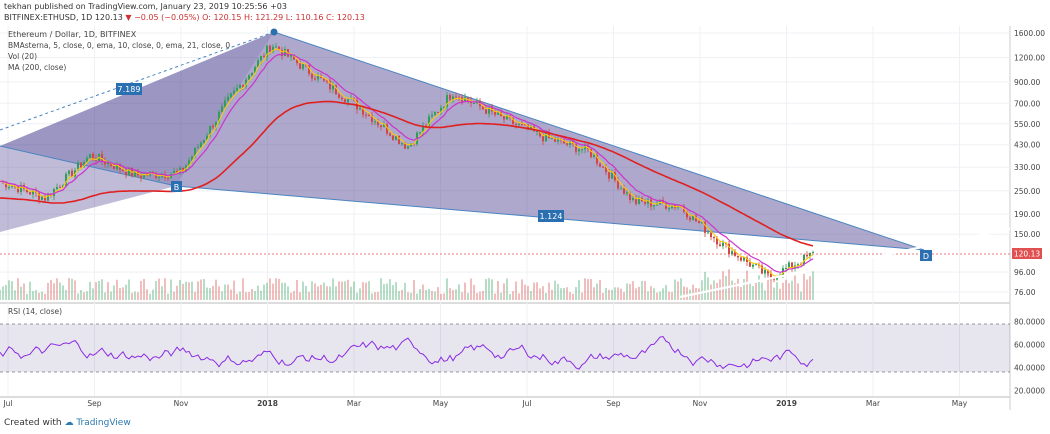 The image size is (1050, 434). What do you see at coordinates (1027, 82) in the screenshot?
I see `price-tick-label: 900.00` at bounding box center [1027, 82].